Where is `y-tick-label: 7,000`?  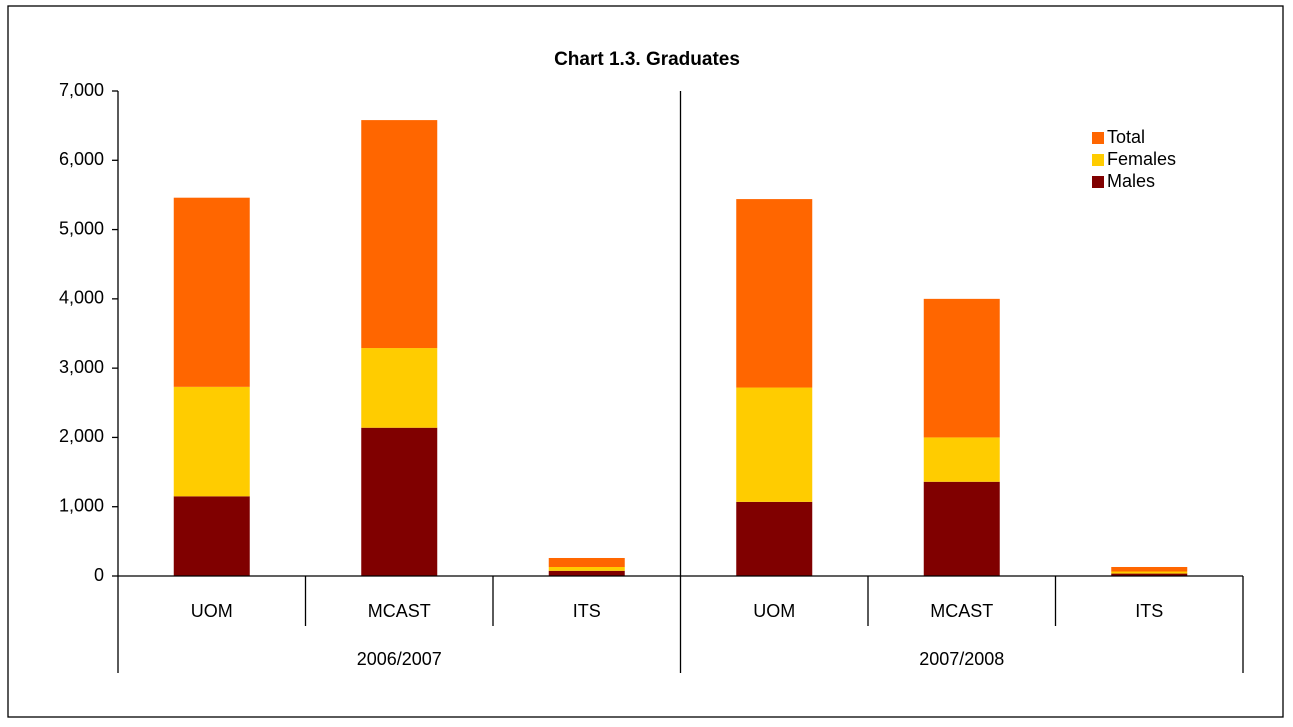 y-tick-label: 7,000 is located at coordinates (81, 90).